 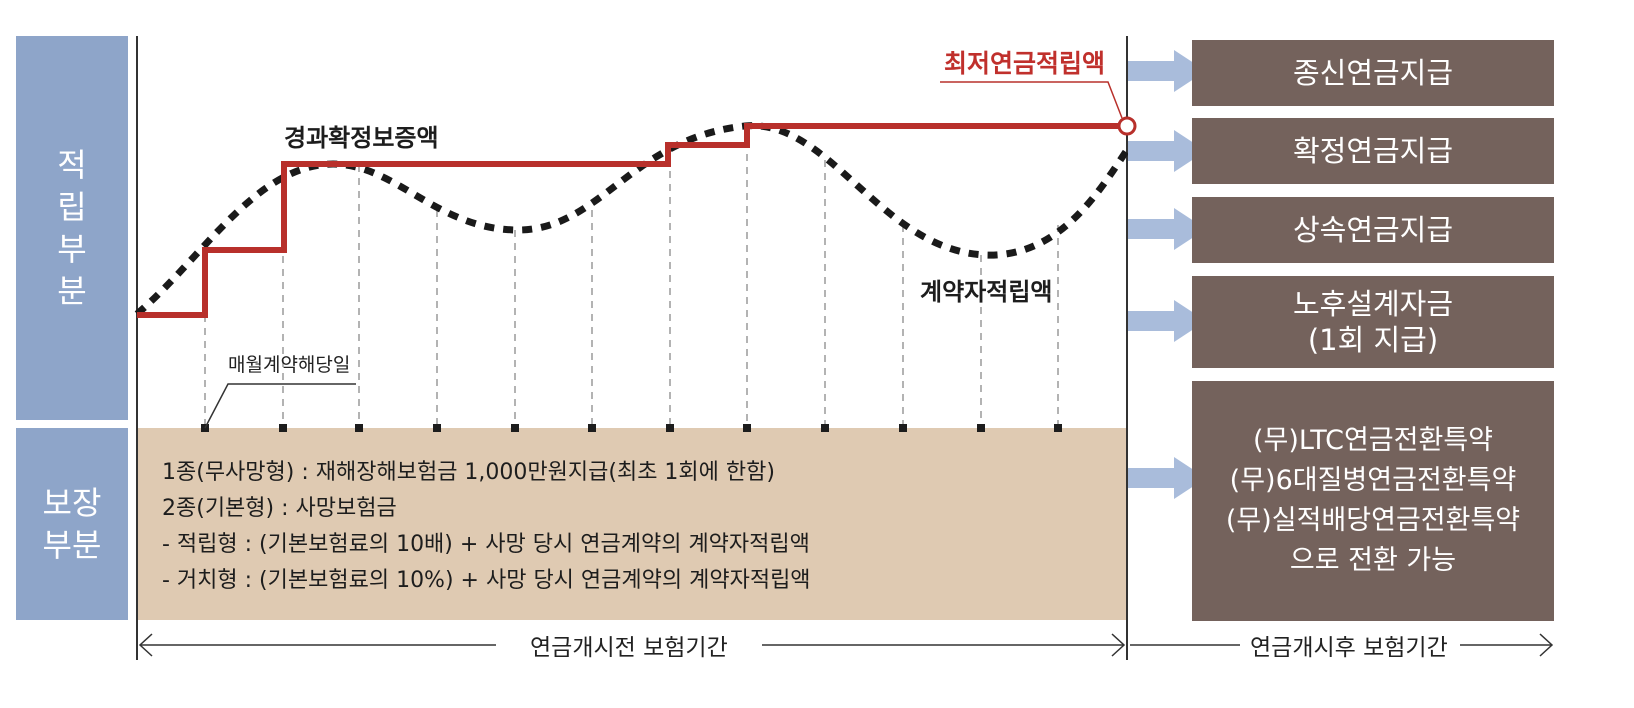 What do you see at coordinates (361, 138) in the screenshot?
I see `interim-guarantee-label: 경과확정보증액` at bounding box center [361, 138].